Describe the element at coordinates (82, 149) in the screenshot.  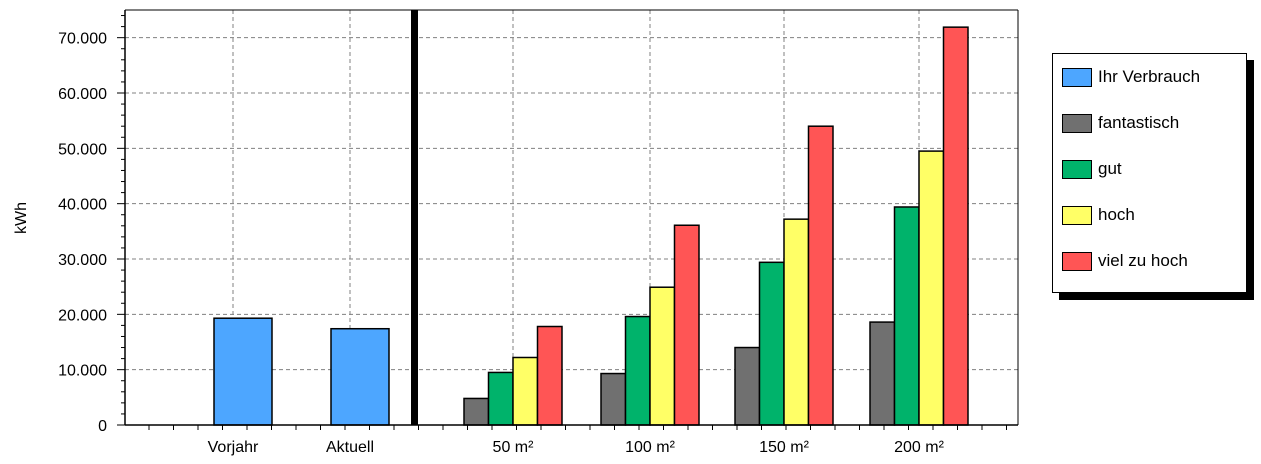
I see `y-tick-label: 50.000` at that location.